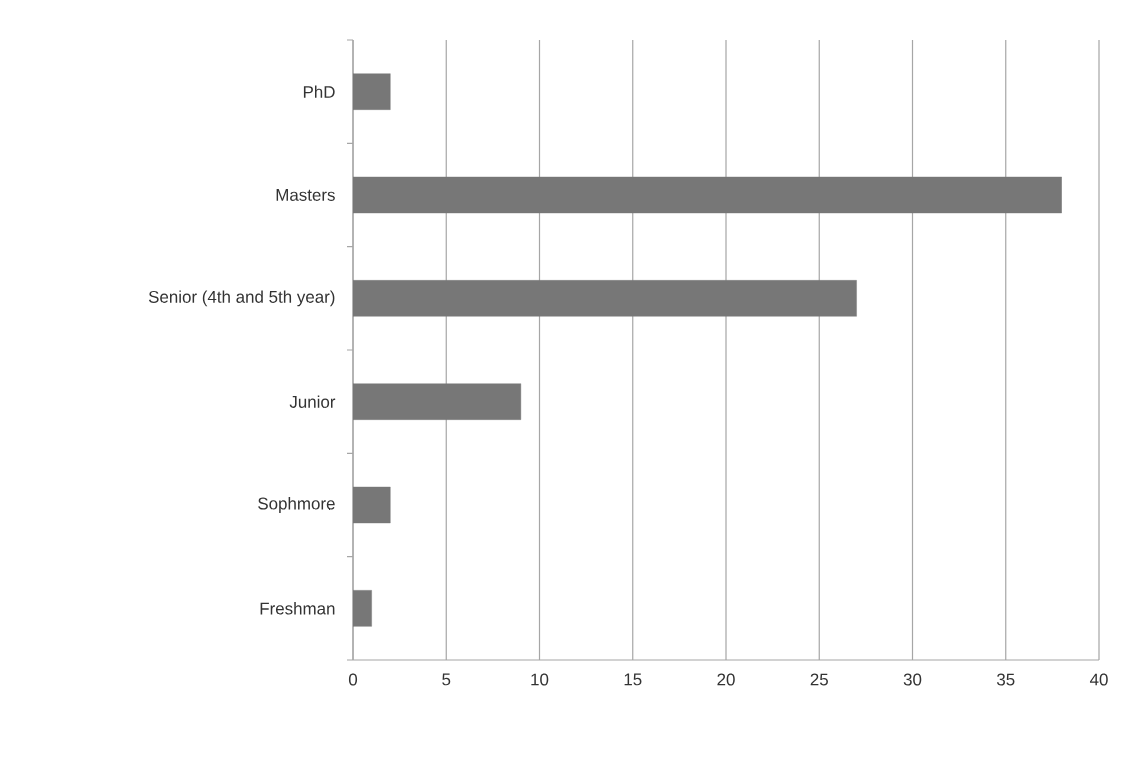  What do you see at coordinates (353, 679) in the screenshot?
I see `x-tick-label: 0` at bounding box center [353, 679].